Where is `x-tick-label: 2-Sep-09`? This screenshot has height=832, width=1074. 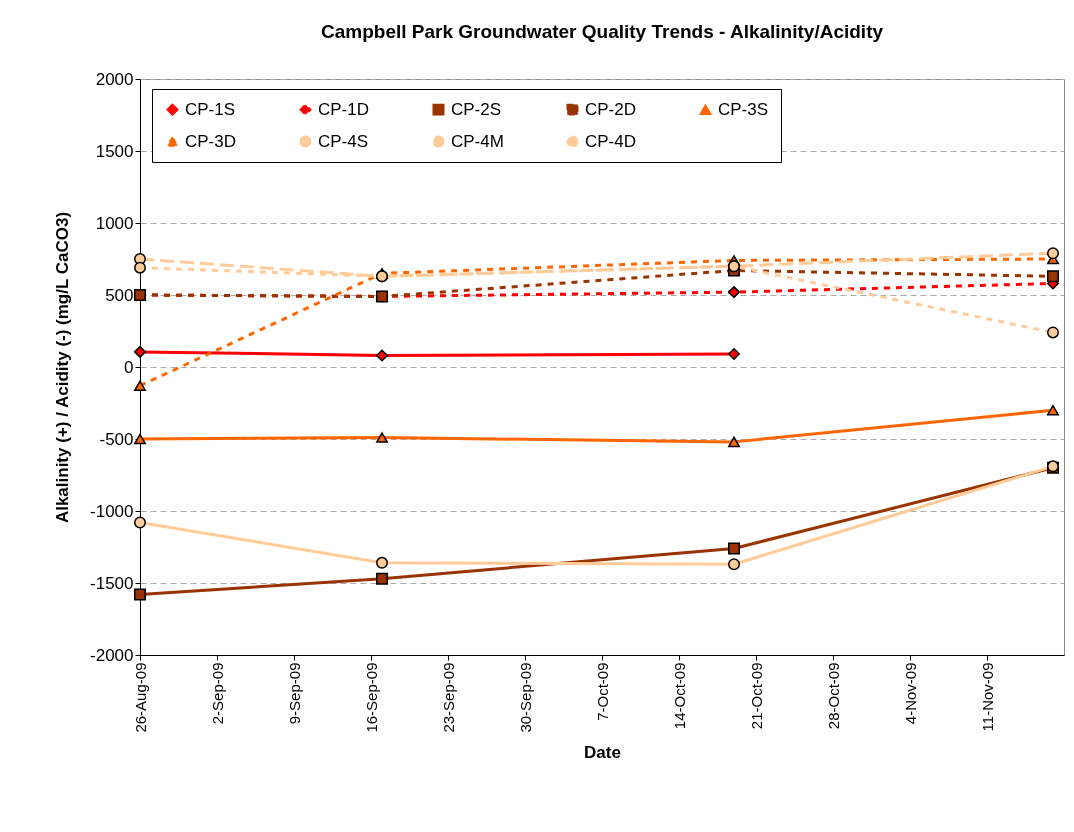
x-tick-label: 2-Sep-09 is located at coordinates (217, 693).